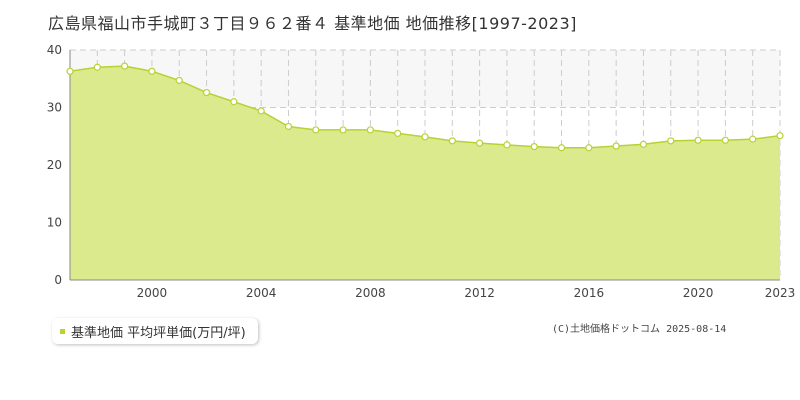 The image size is (800, 400). What do you see at coordinates (54, 50) in the screenshot?
I see `y-tick-label: 40` at bounding box center [54, 50].